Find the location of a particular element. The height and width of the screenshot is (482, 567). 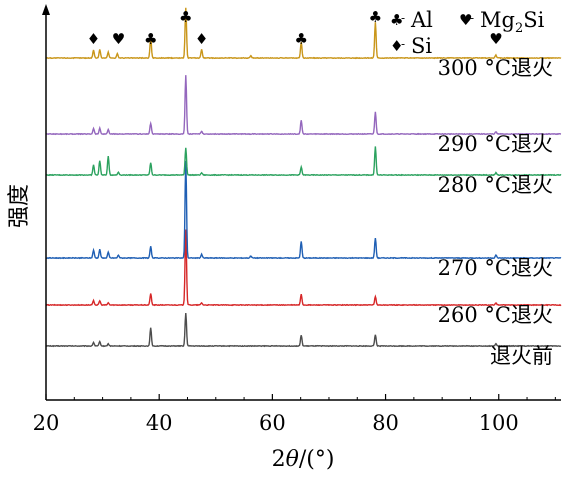

x-tick-label: 60 is located at coordinates (272, 423).